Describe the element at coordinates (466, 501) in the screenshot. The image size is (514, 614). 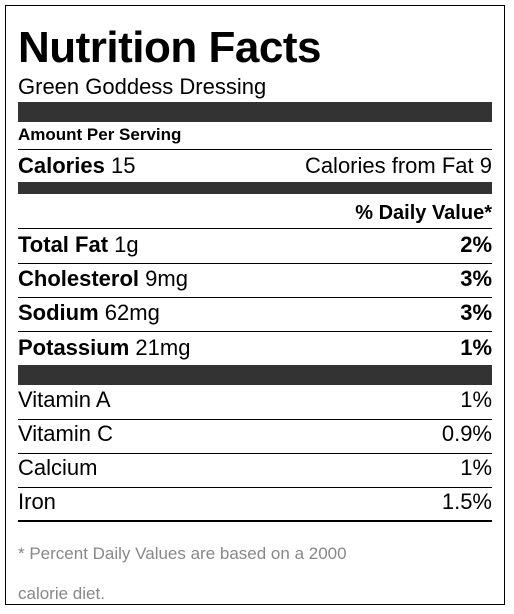
I see `vitamin-dv: 1.5%` at that location.